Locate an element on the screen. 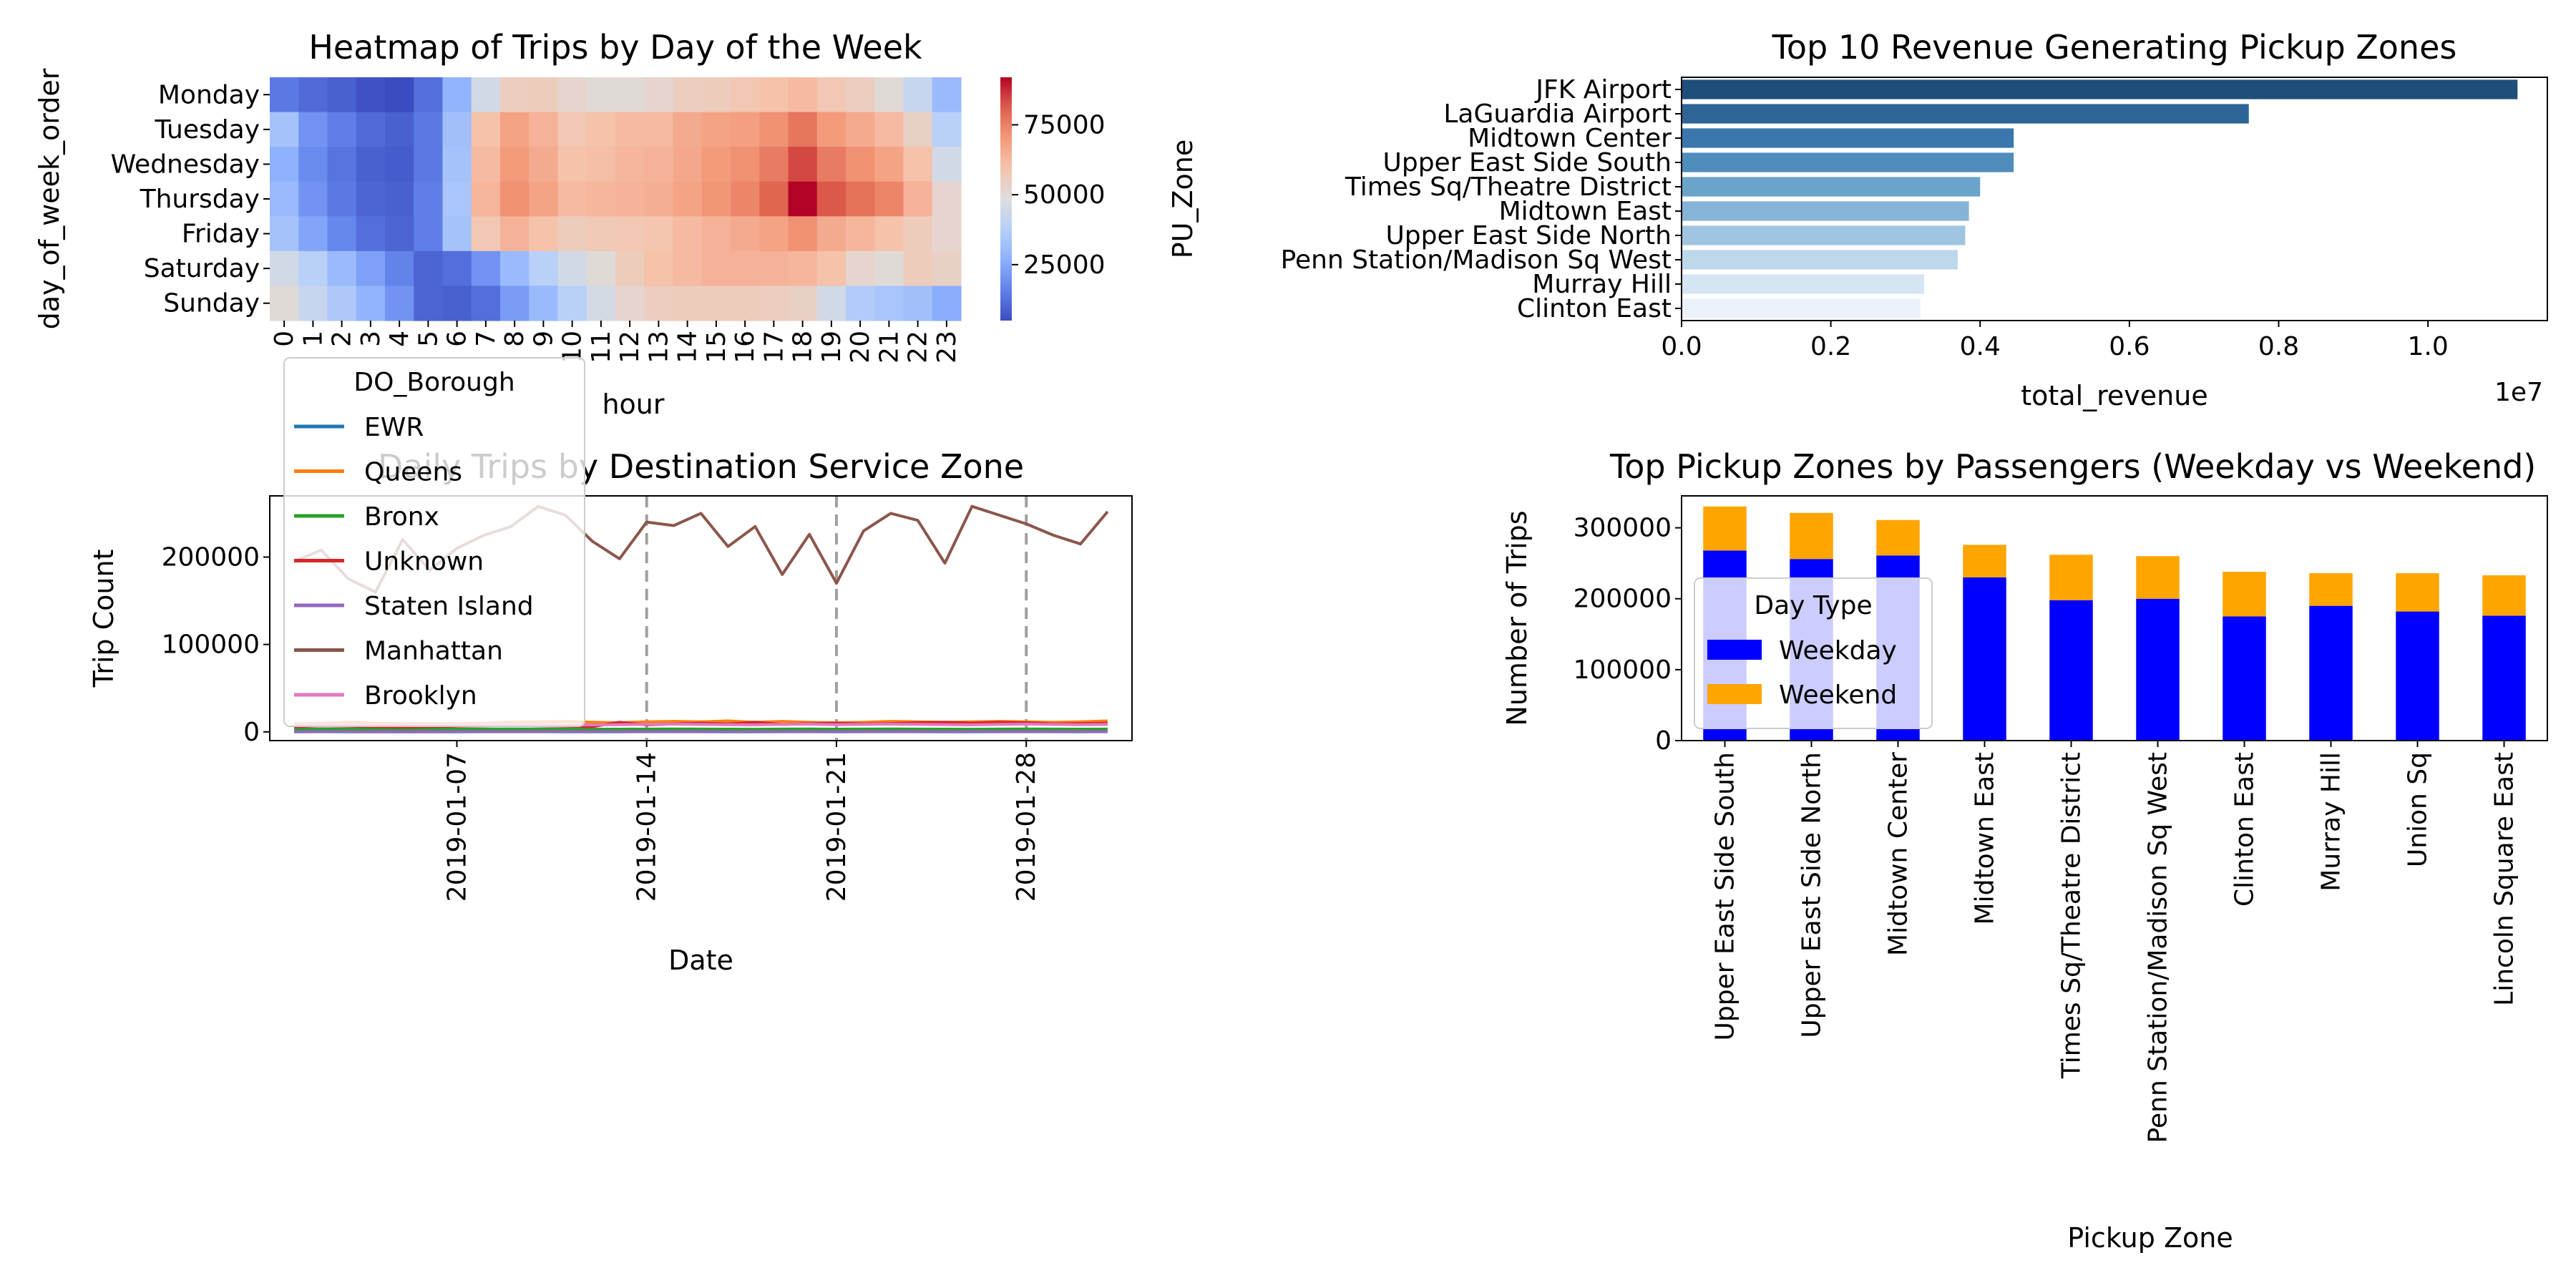  x-tick-label: 2019-01-21 is located at coordinates (837, 827).